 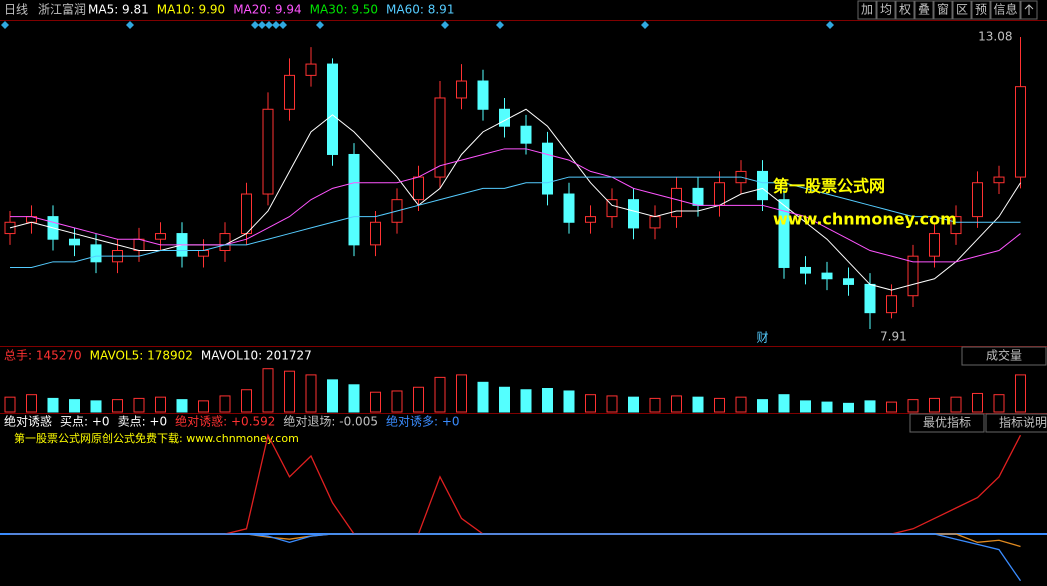 What do you see at coordinates (829, 186) in the screenshot?
I see `watermark: 第一股票公式网` at bounding box center [829, 186].